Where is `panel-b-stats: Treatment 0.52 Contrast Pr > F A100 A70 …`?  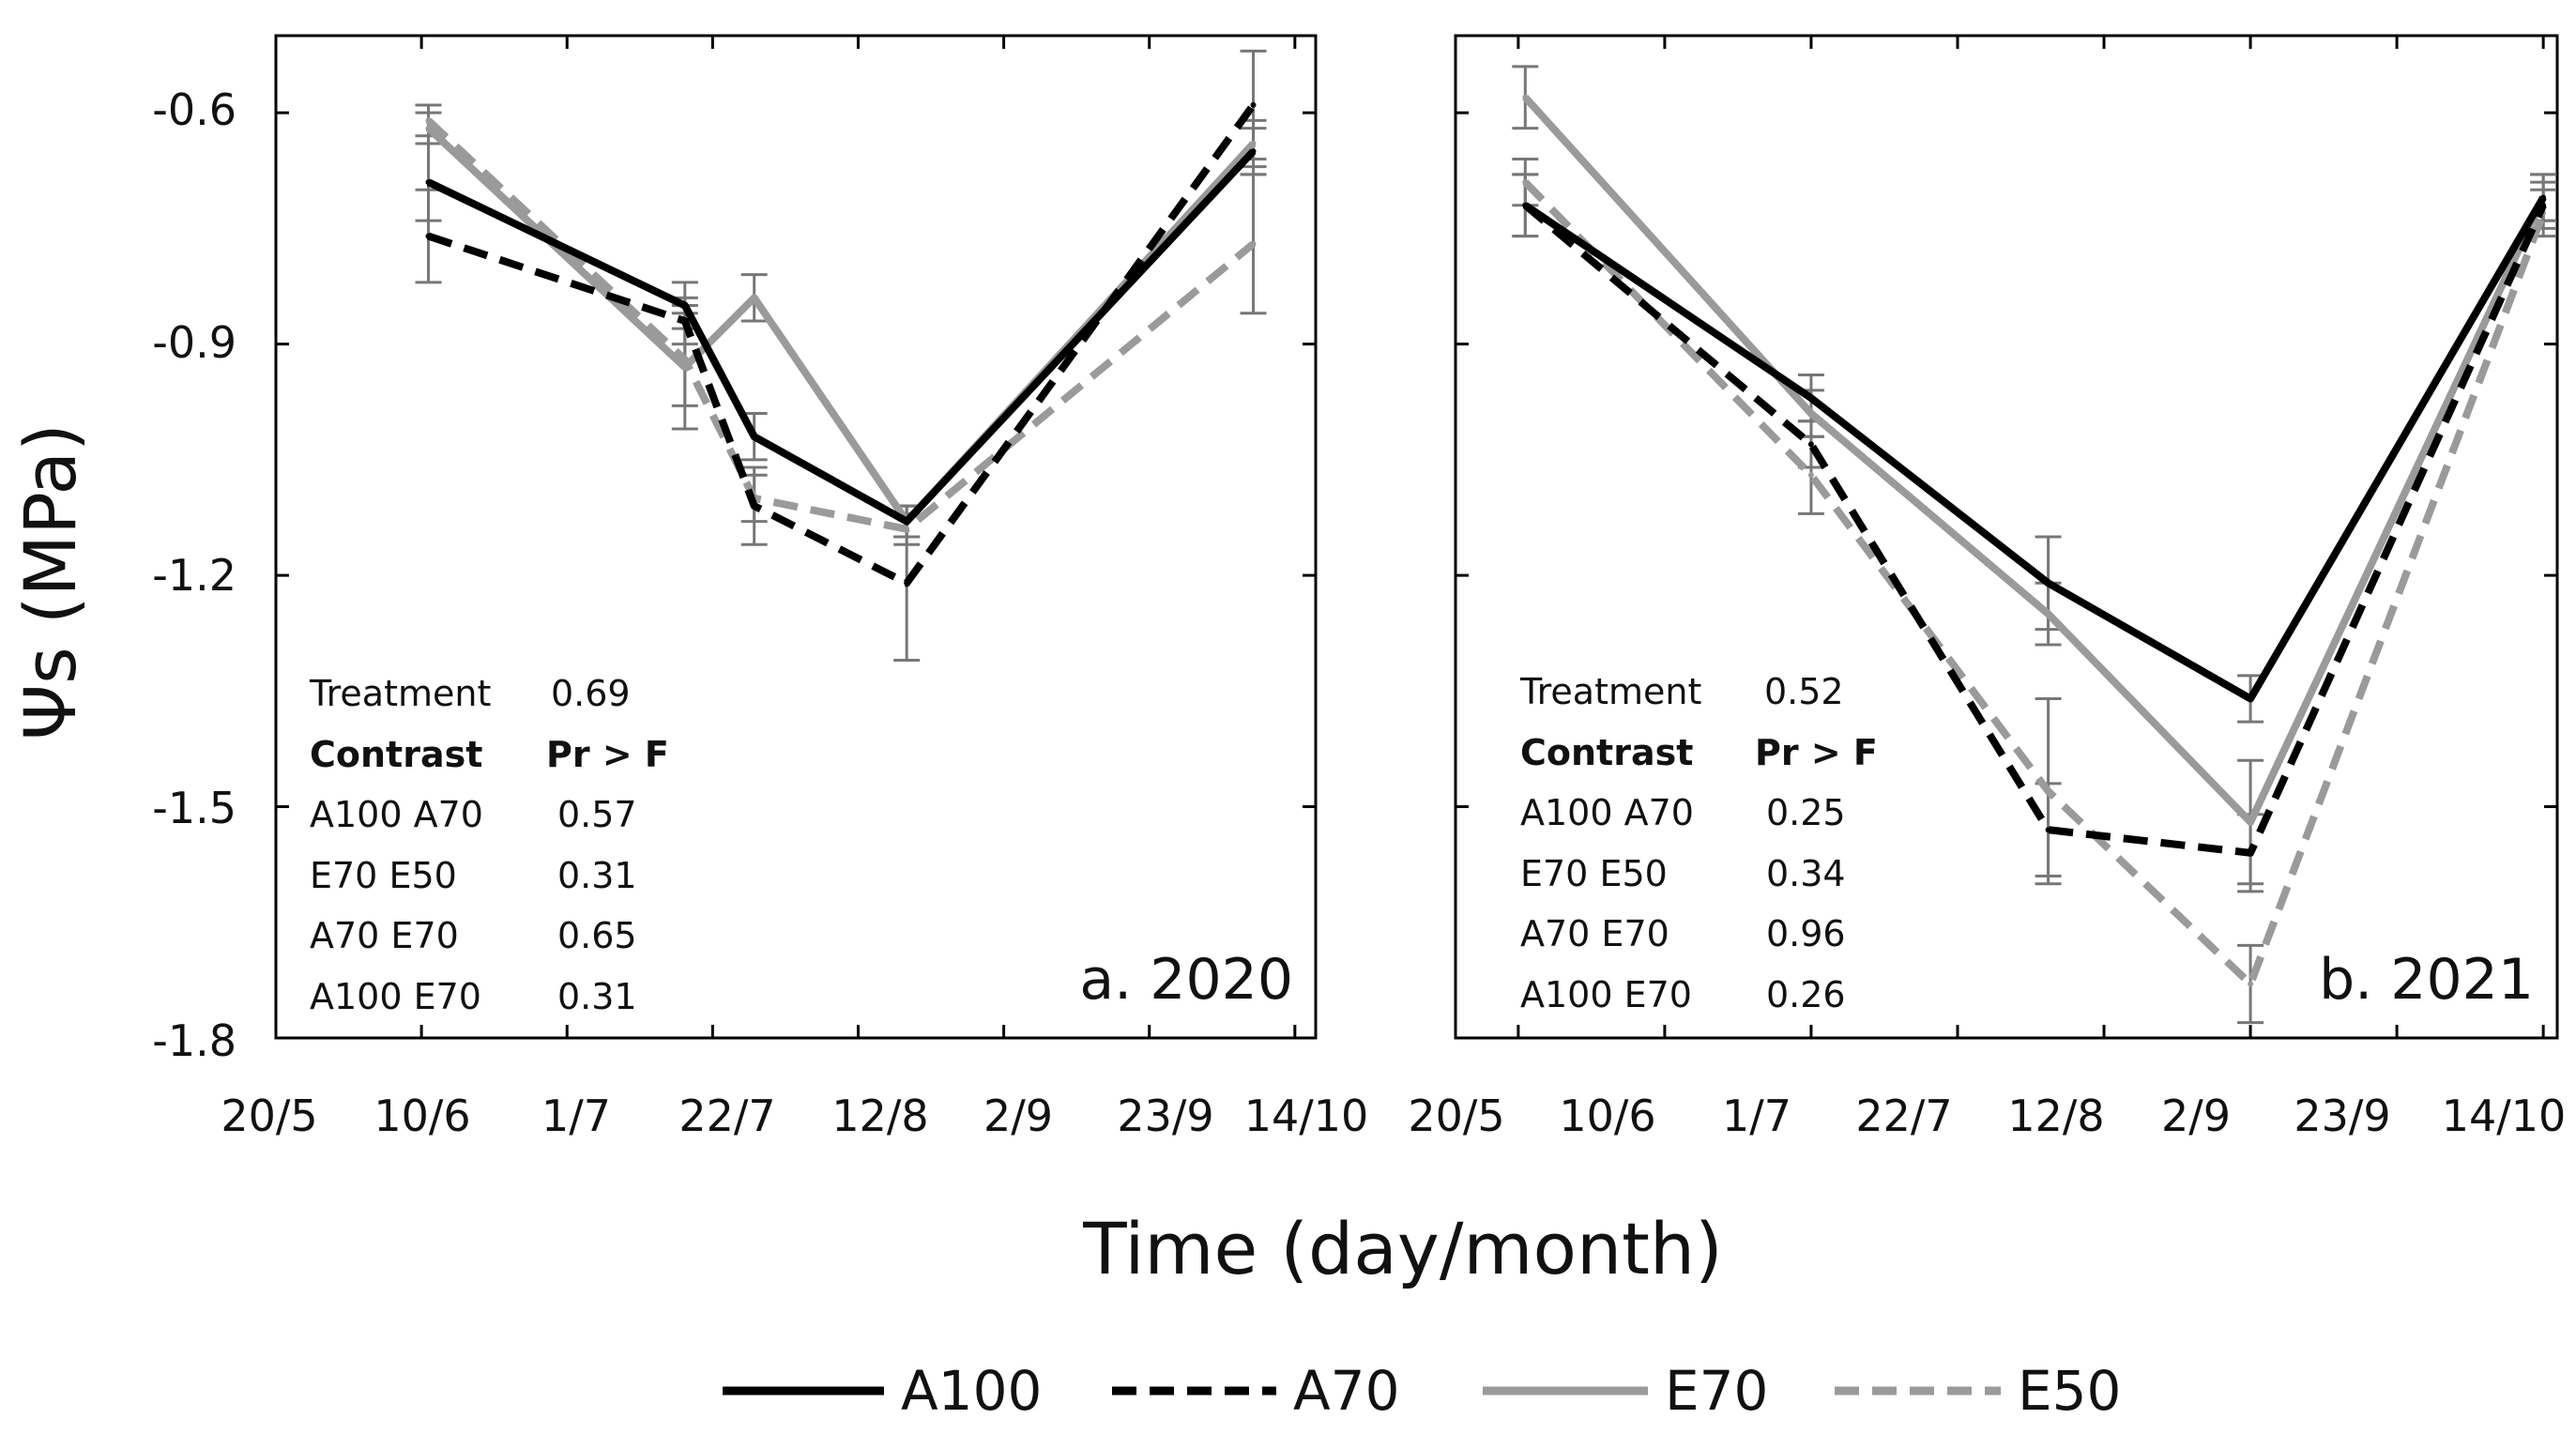 panel-b-stats: Treatment 0.52 Contrast Pr > F A100 A70 … is located at coordinates (1698, 843).